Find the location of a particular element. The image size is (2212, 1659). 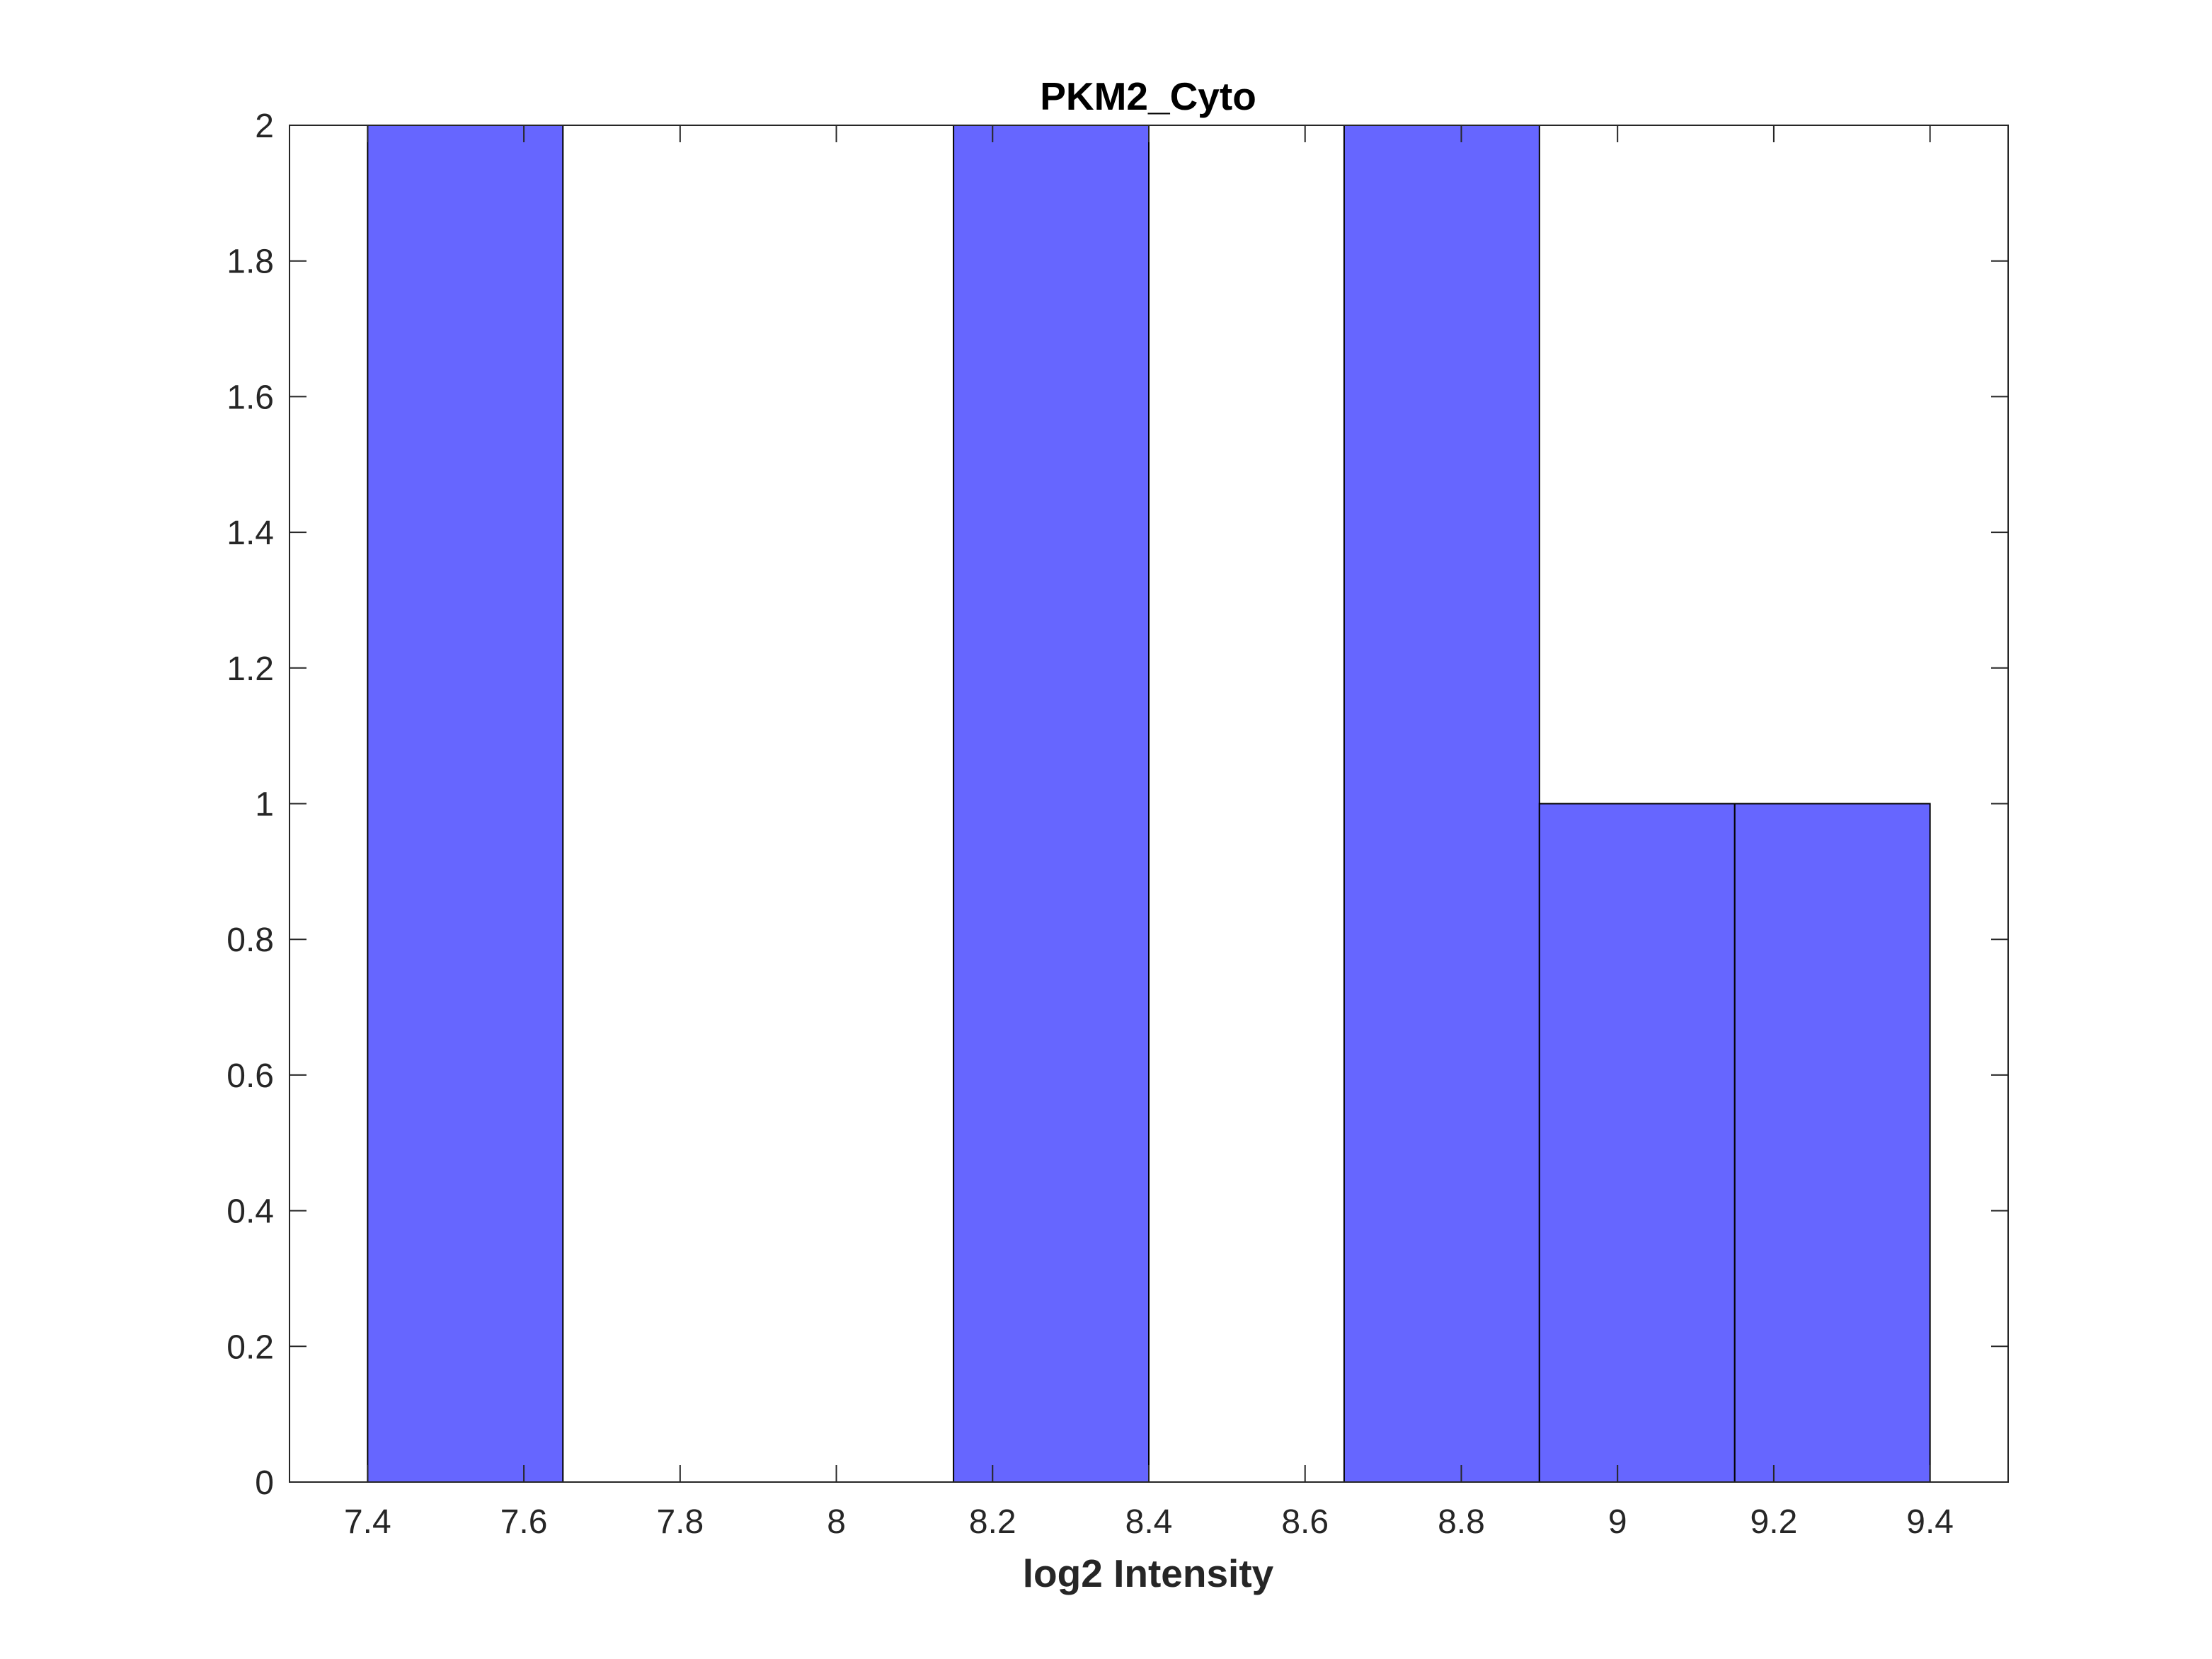

x-tick-label: 8.4 is located at coordinates (1149, 1522).